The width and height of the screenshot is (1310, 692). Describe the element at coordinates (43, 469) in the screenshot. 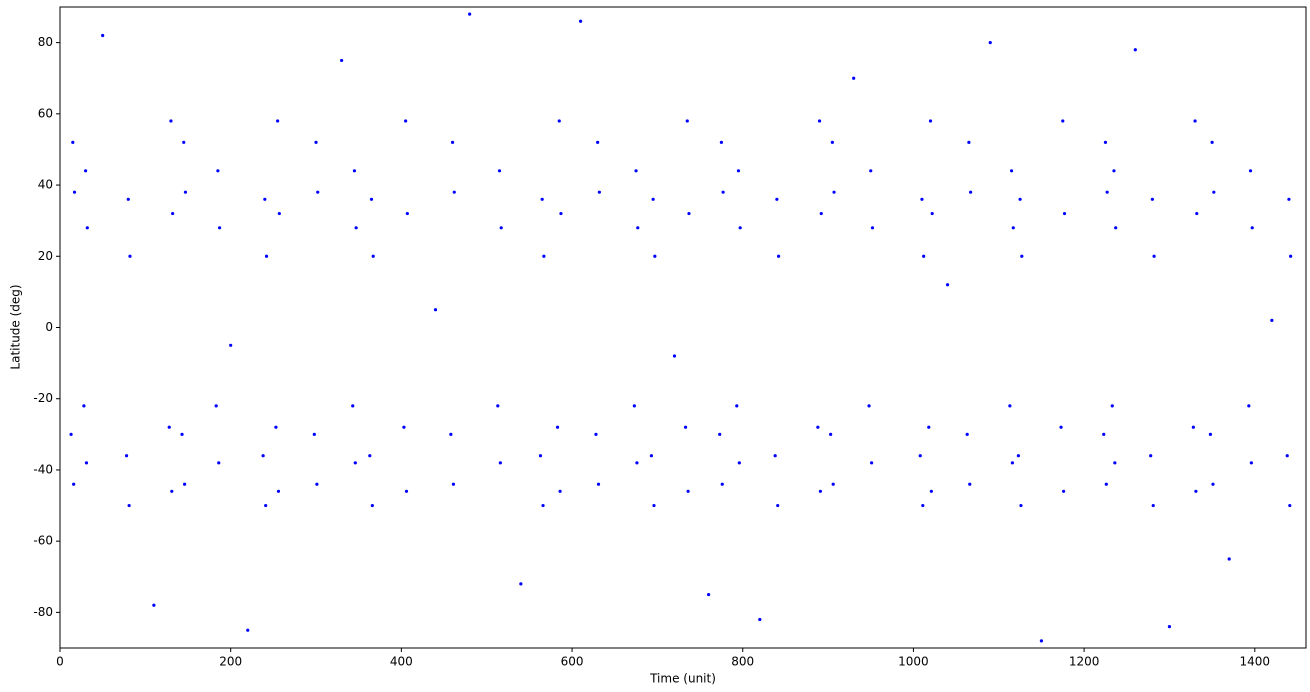

I see `y-tick-label: -40` at that location.